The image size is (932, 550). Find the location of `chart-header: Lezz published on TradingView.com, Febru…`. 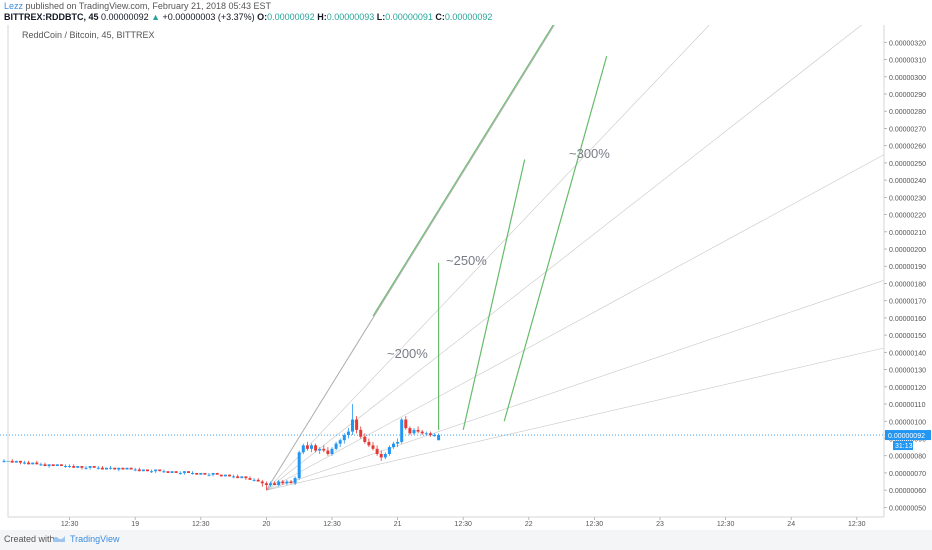

chart-header: Lezz published on TradingView.com, Febru… is located at coordinates (466, 13).